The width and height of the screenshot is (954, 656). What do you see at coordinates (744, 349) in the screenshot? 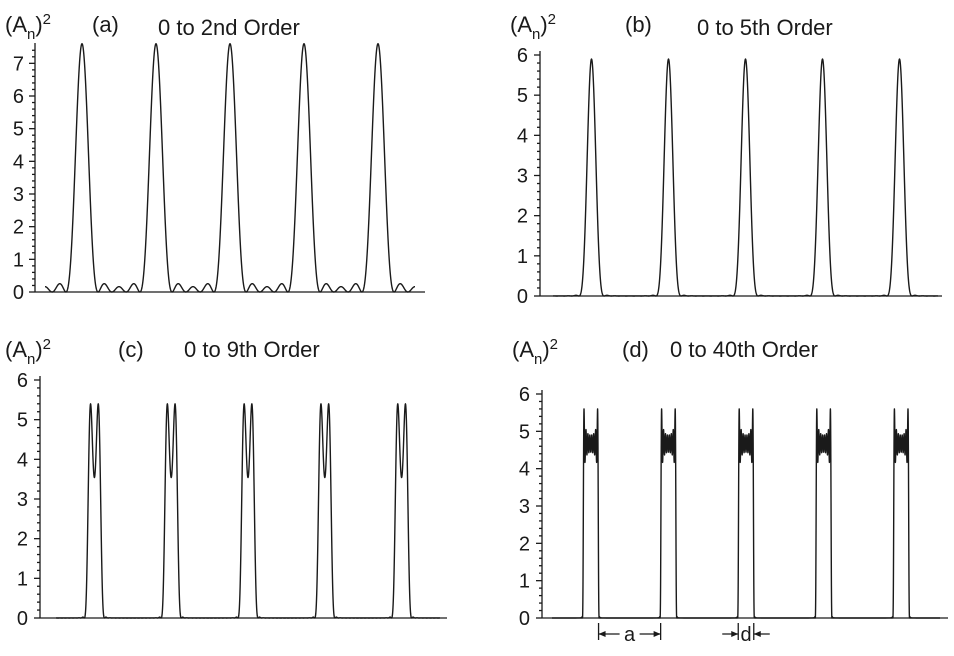
I see `panel-title: 0 to 40th Order` at bounding box center [744, 349].